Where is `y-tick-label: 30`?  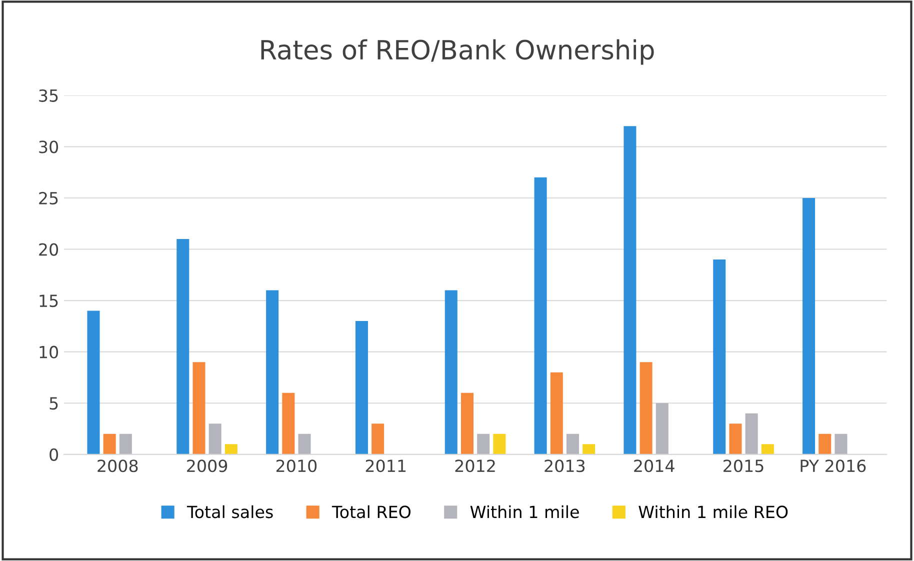 y-tick-label: 30 is located at coordinates (48, 147).